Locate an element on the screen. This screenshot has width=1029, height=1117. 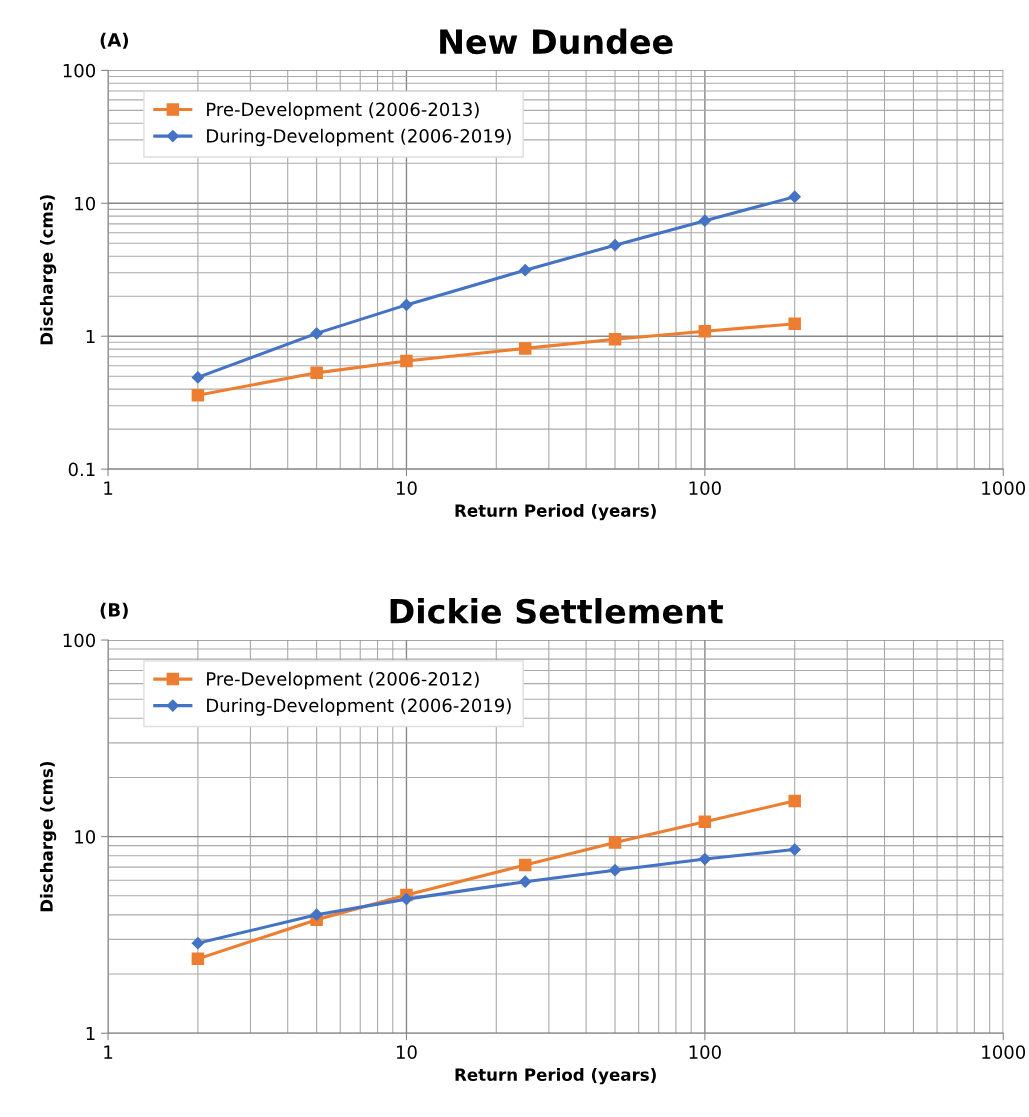
legend-label: Pre-Development (2006-2013) is located at coordinates (343, 111).